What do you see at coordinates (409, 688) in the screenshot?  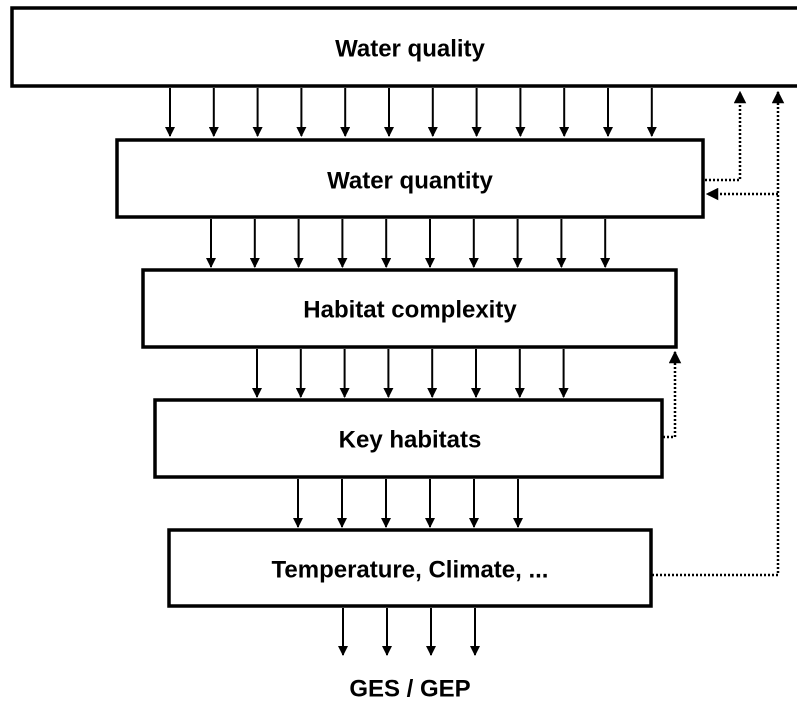 I see `output-label: GES / GEP` at bounding box center [409, 688].